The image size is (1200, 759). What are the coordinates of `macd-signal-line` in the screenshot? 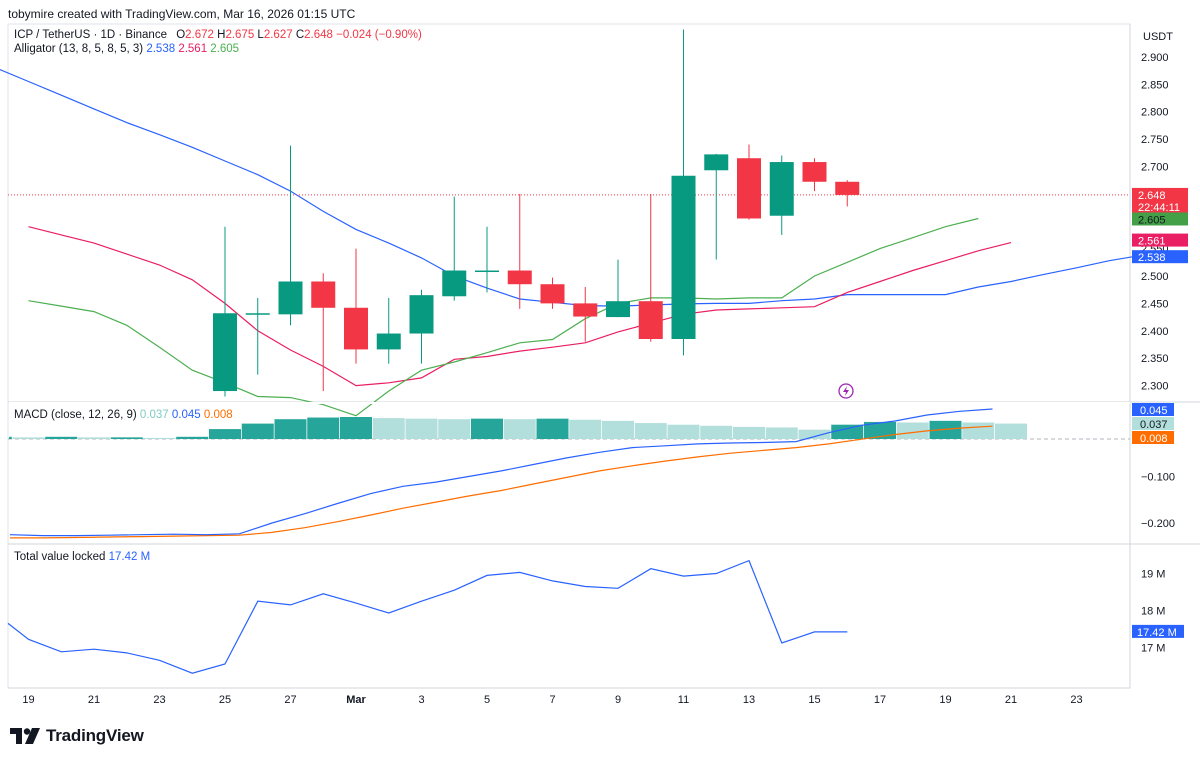 It's located at (501, 482).